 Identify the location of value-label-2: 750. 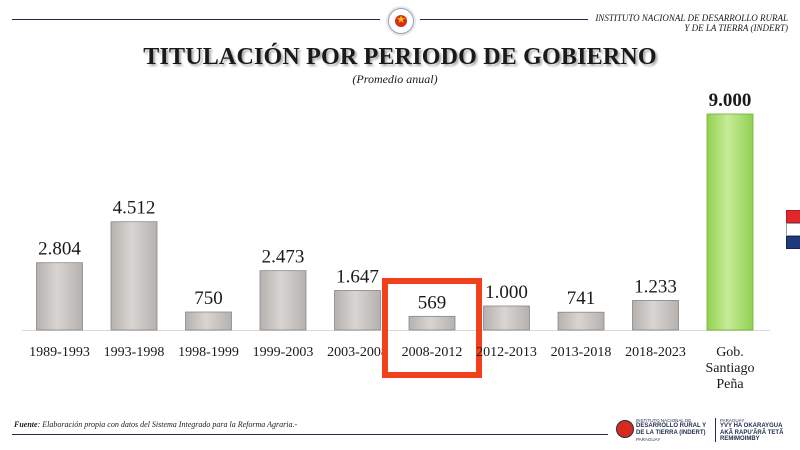
(208, 298).